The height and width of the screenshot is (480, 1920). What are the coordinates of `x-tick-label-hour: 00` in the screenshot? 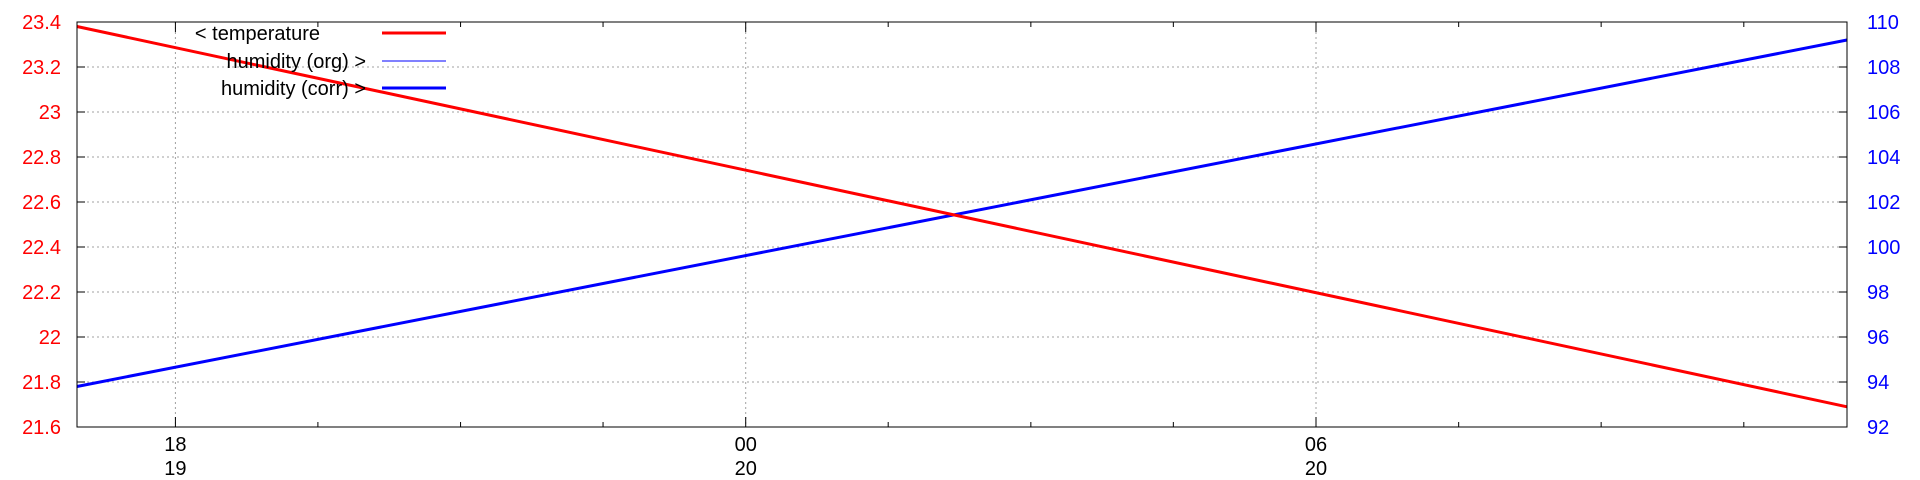 It's located at (746, 445).